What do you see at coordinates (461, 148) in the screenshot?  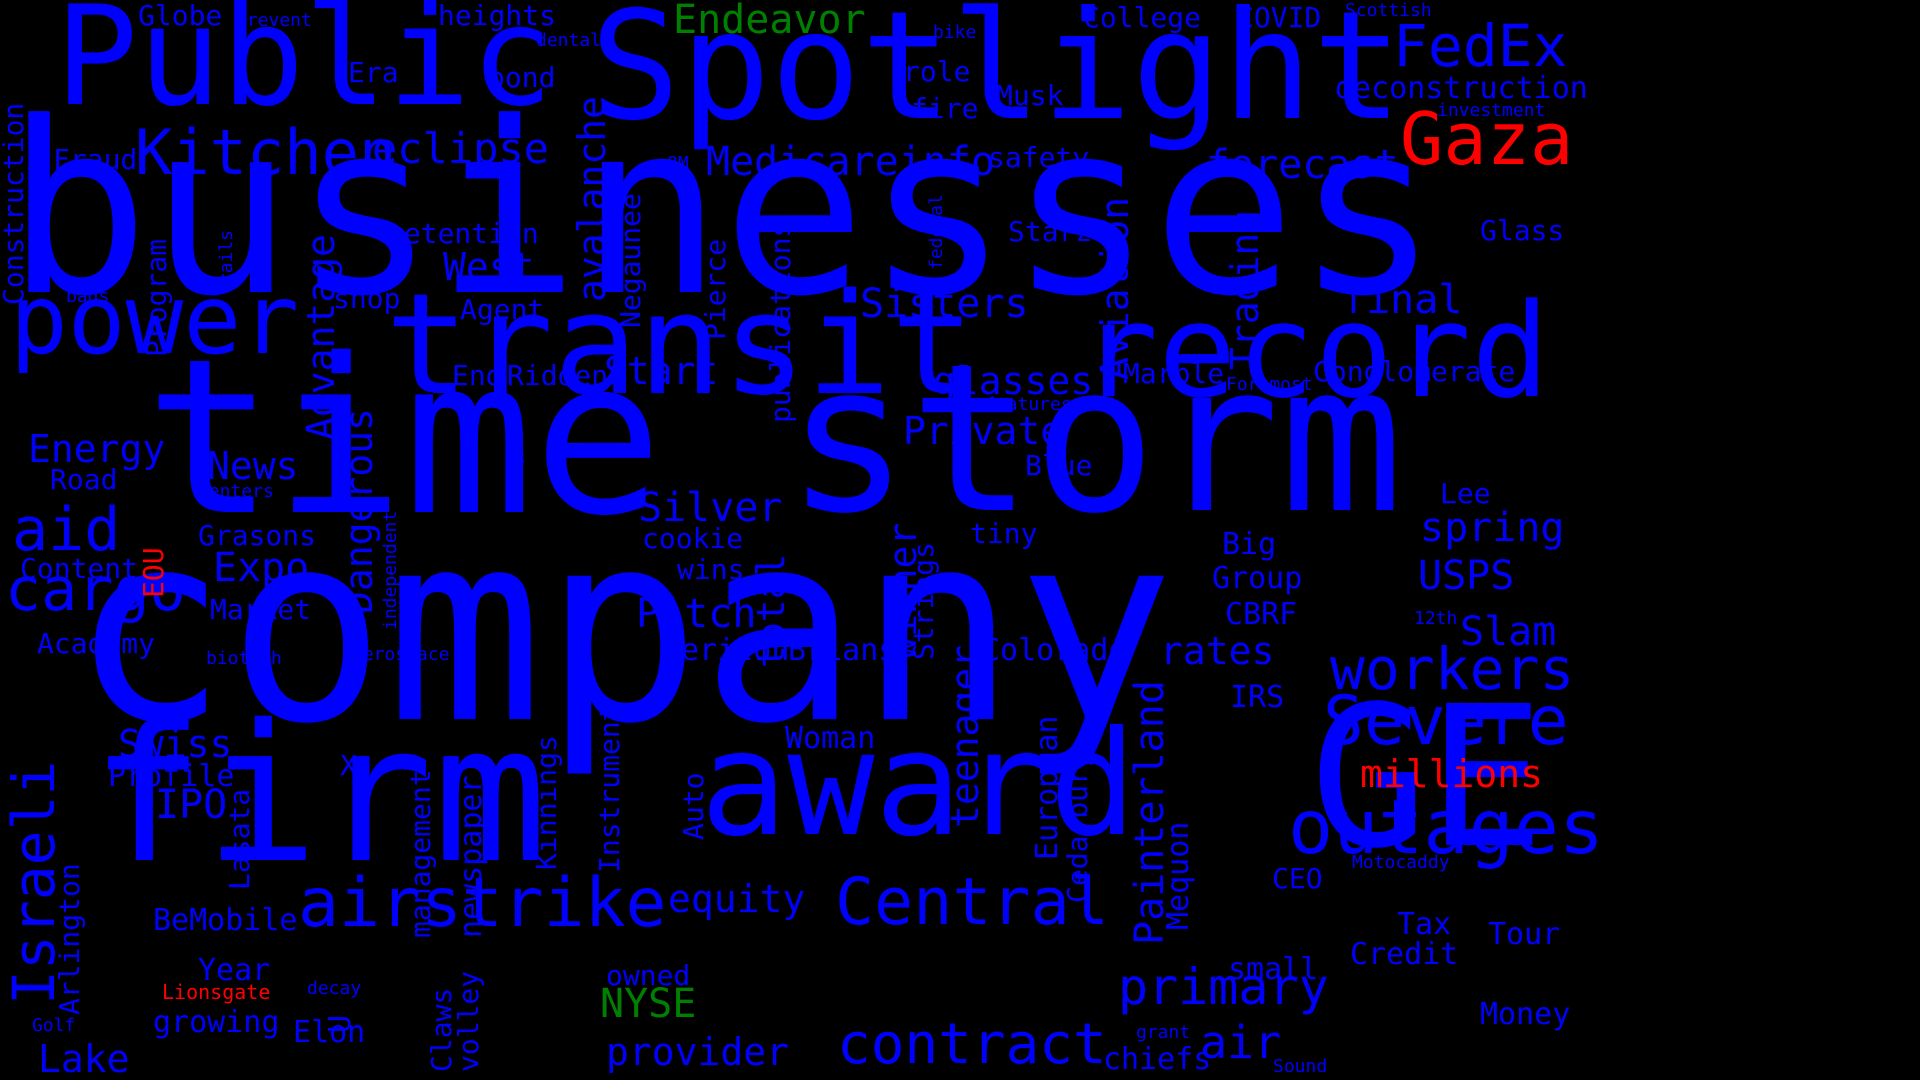 I see `word-eclipse: eclipse` at bounding box center [461, 148].